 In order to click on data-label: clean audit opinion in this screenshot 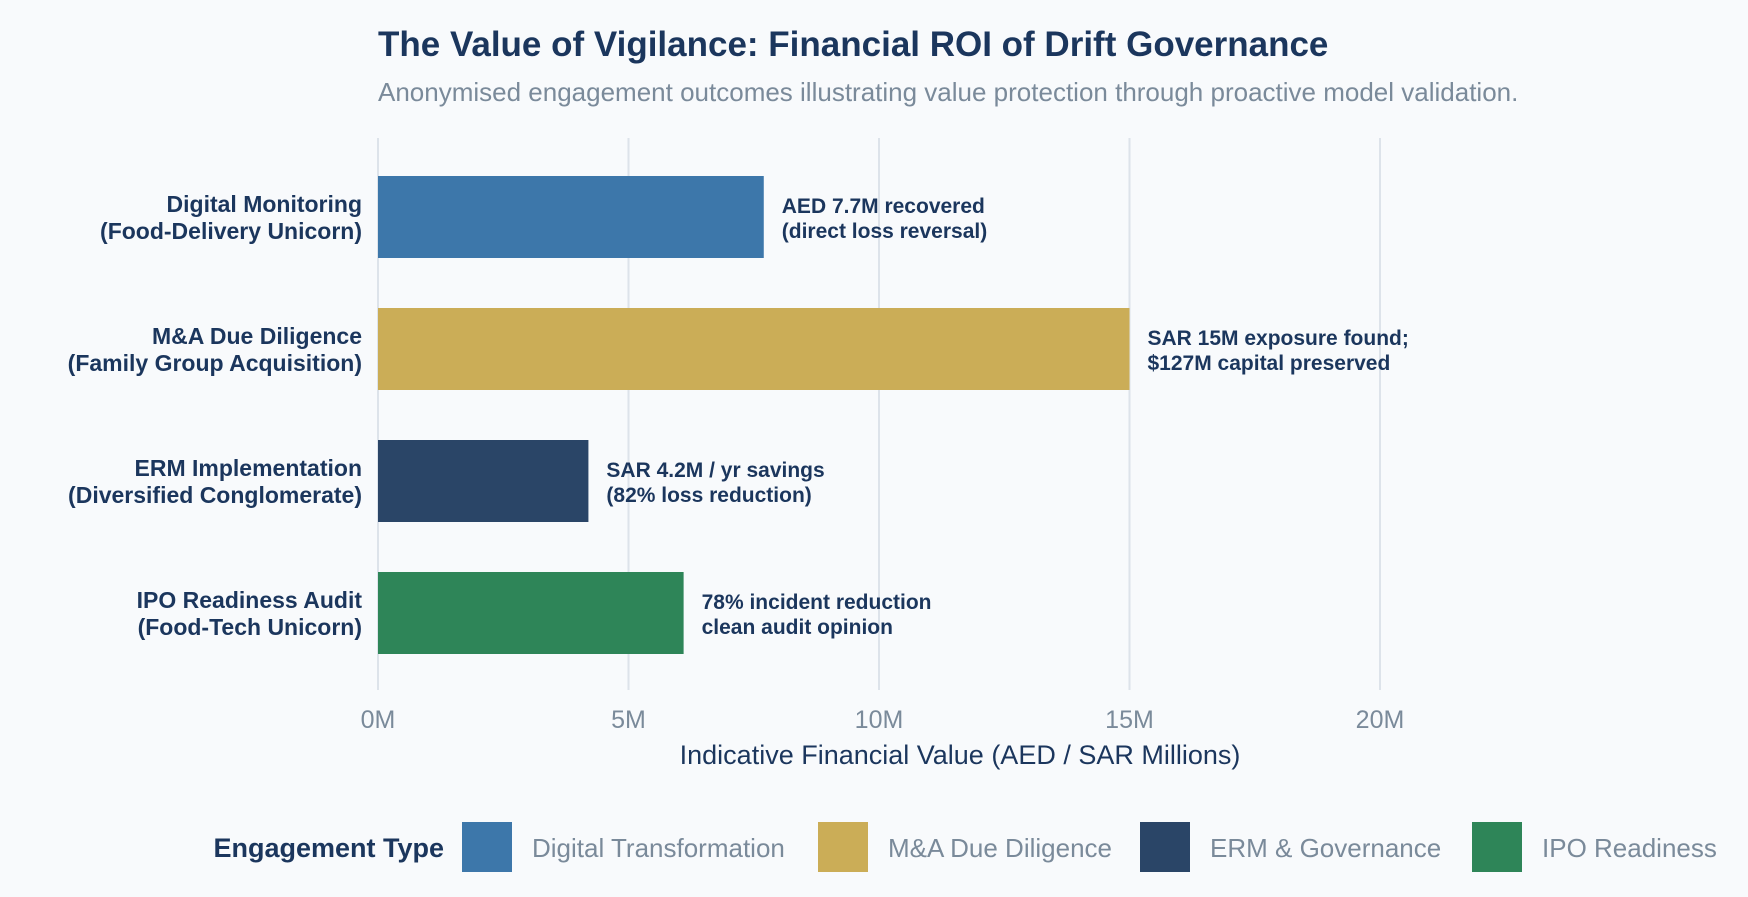, I will do `click(797, 627)`.